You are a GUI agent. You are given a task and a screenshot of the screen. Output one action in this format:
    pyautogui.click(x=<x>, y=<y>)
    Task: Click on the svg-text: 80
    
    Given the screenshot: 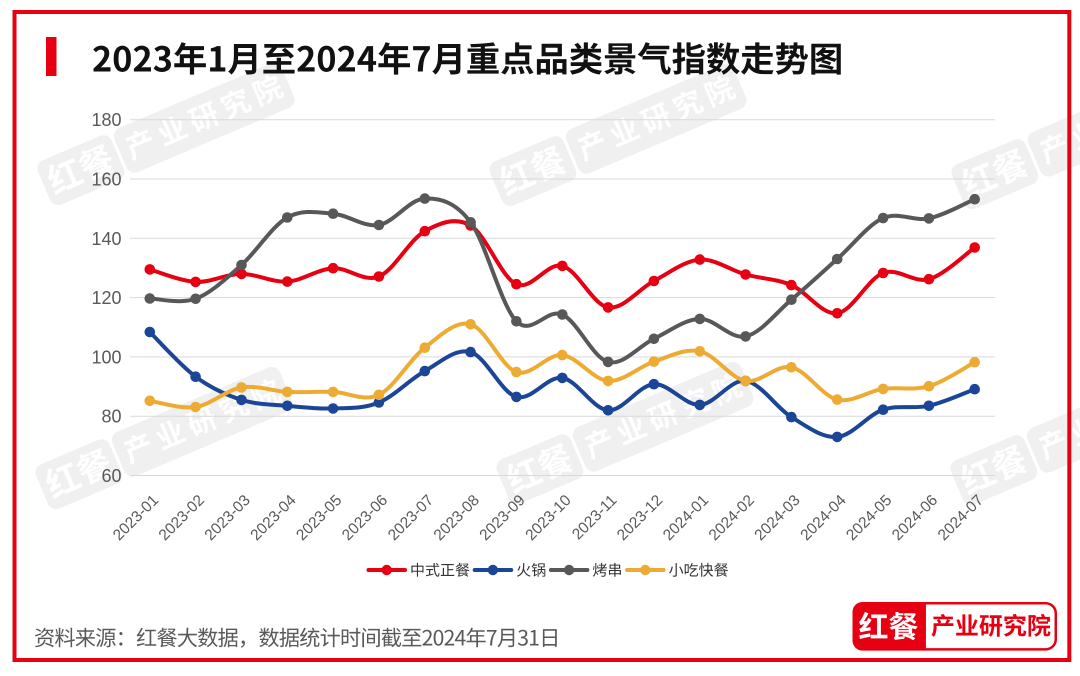 What is the action you would take?
    pyautogui.click(x=111, y=417)
    